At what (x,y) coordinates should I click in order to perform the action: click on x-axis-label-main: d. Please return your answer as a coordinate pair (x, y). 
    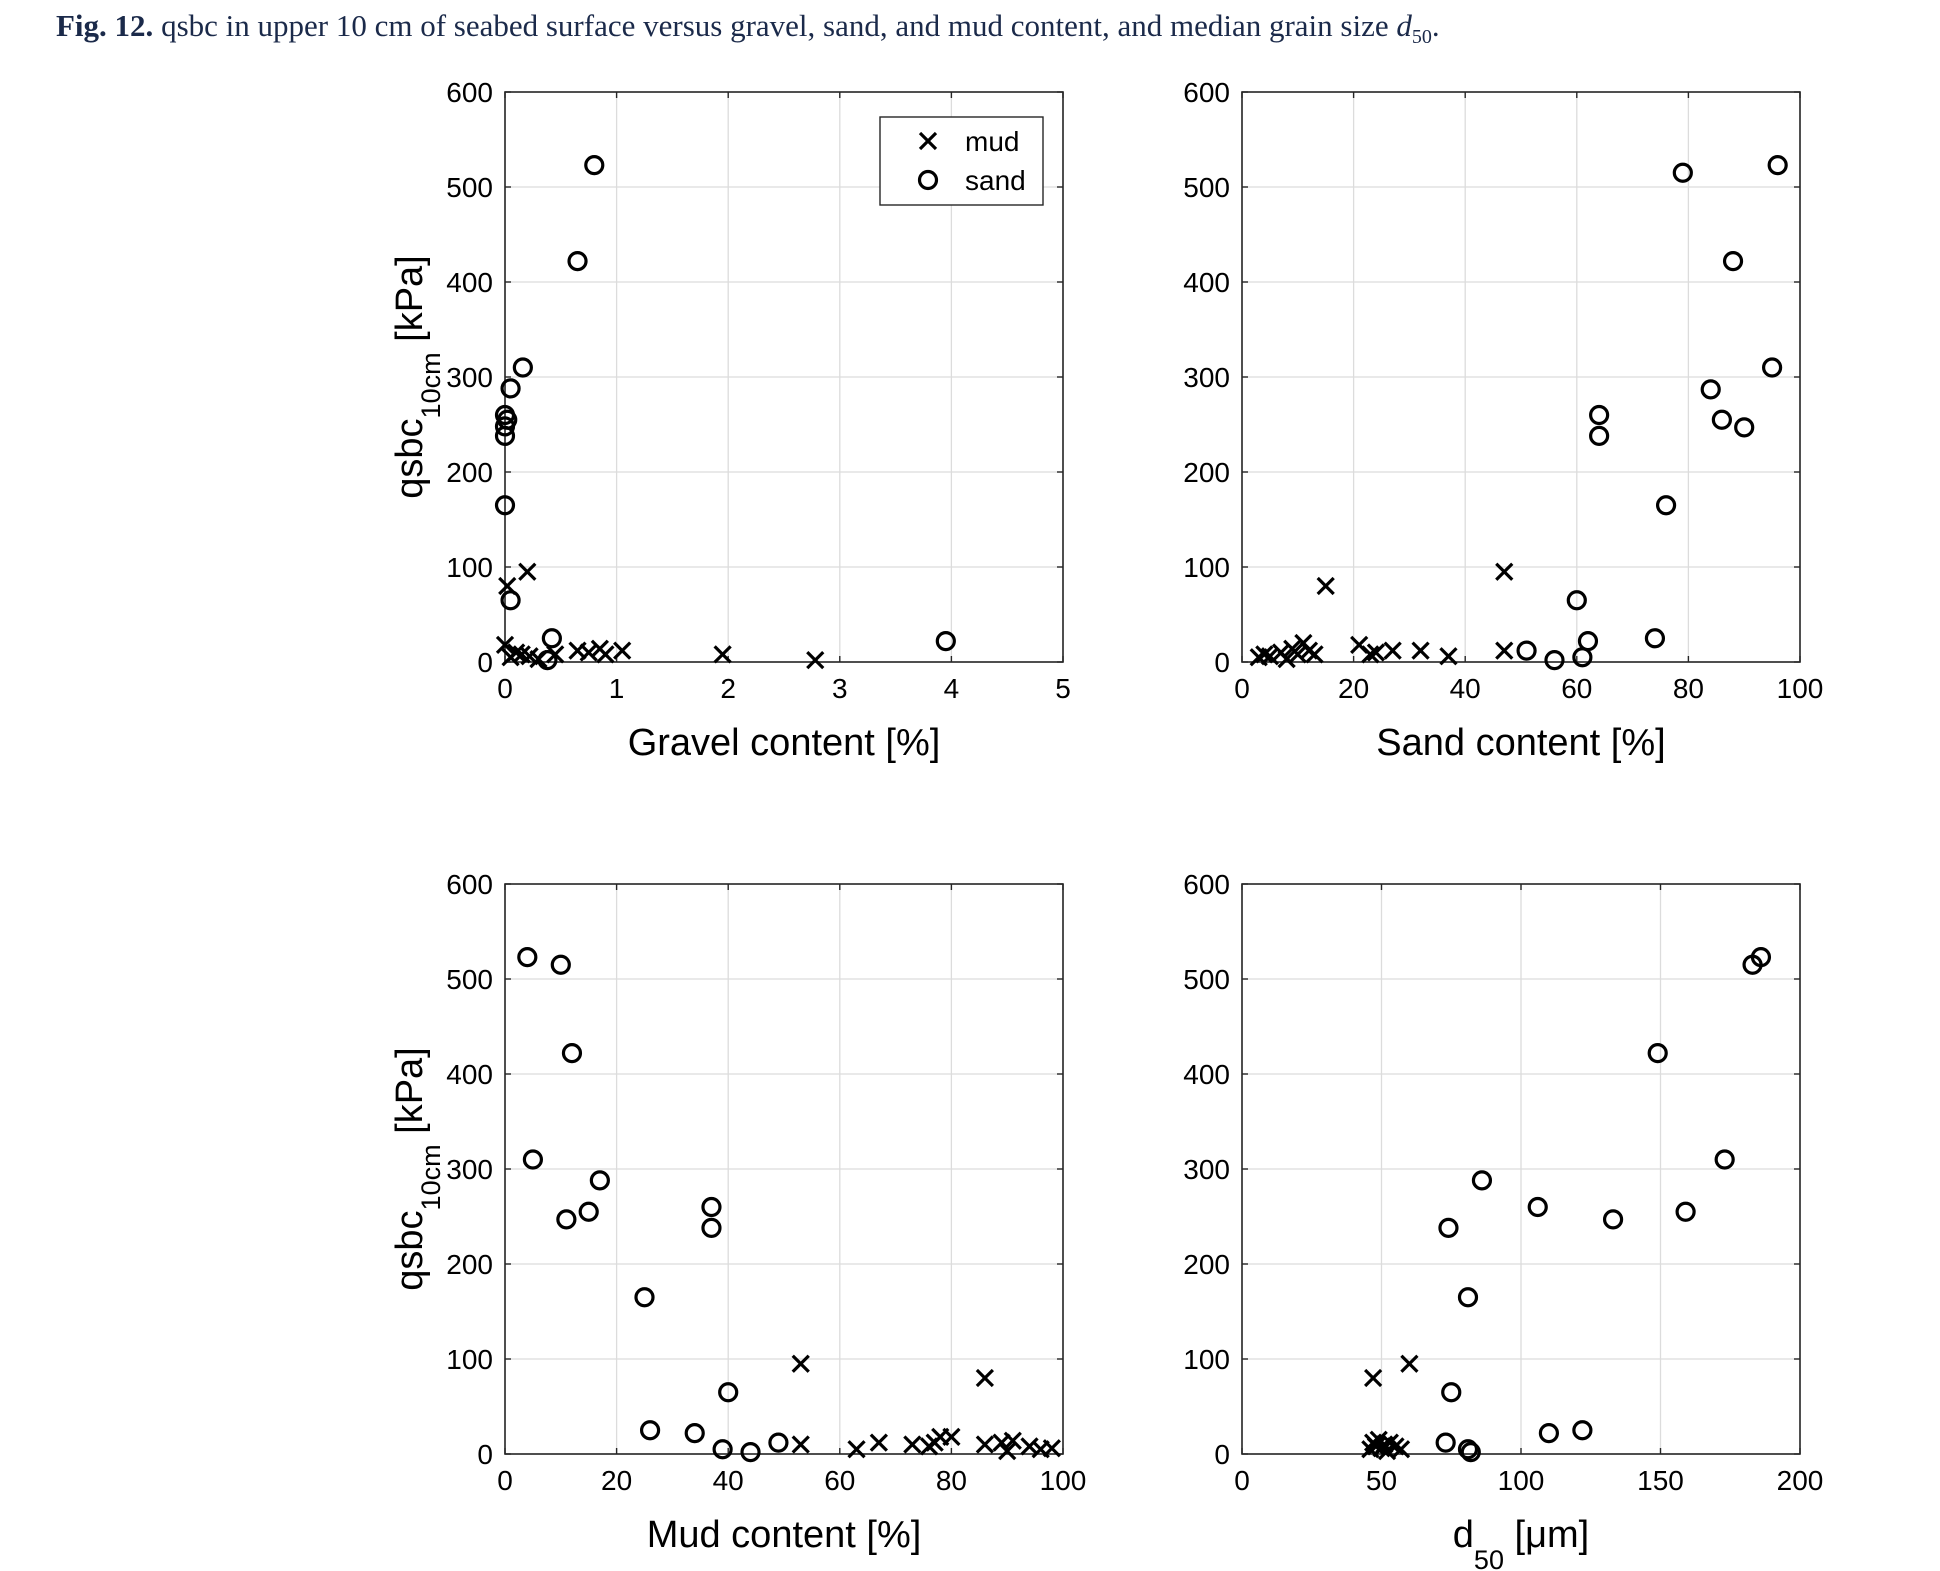
    Looking at the image, I should click on (1463, 1535).